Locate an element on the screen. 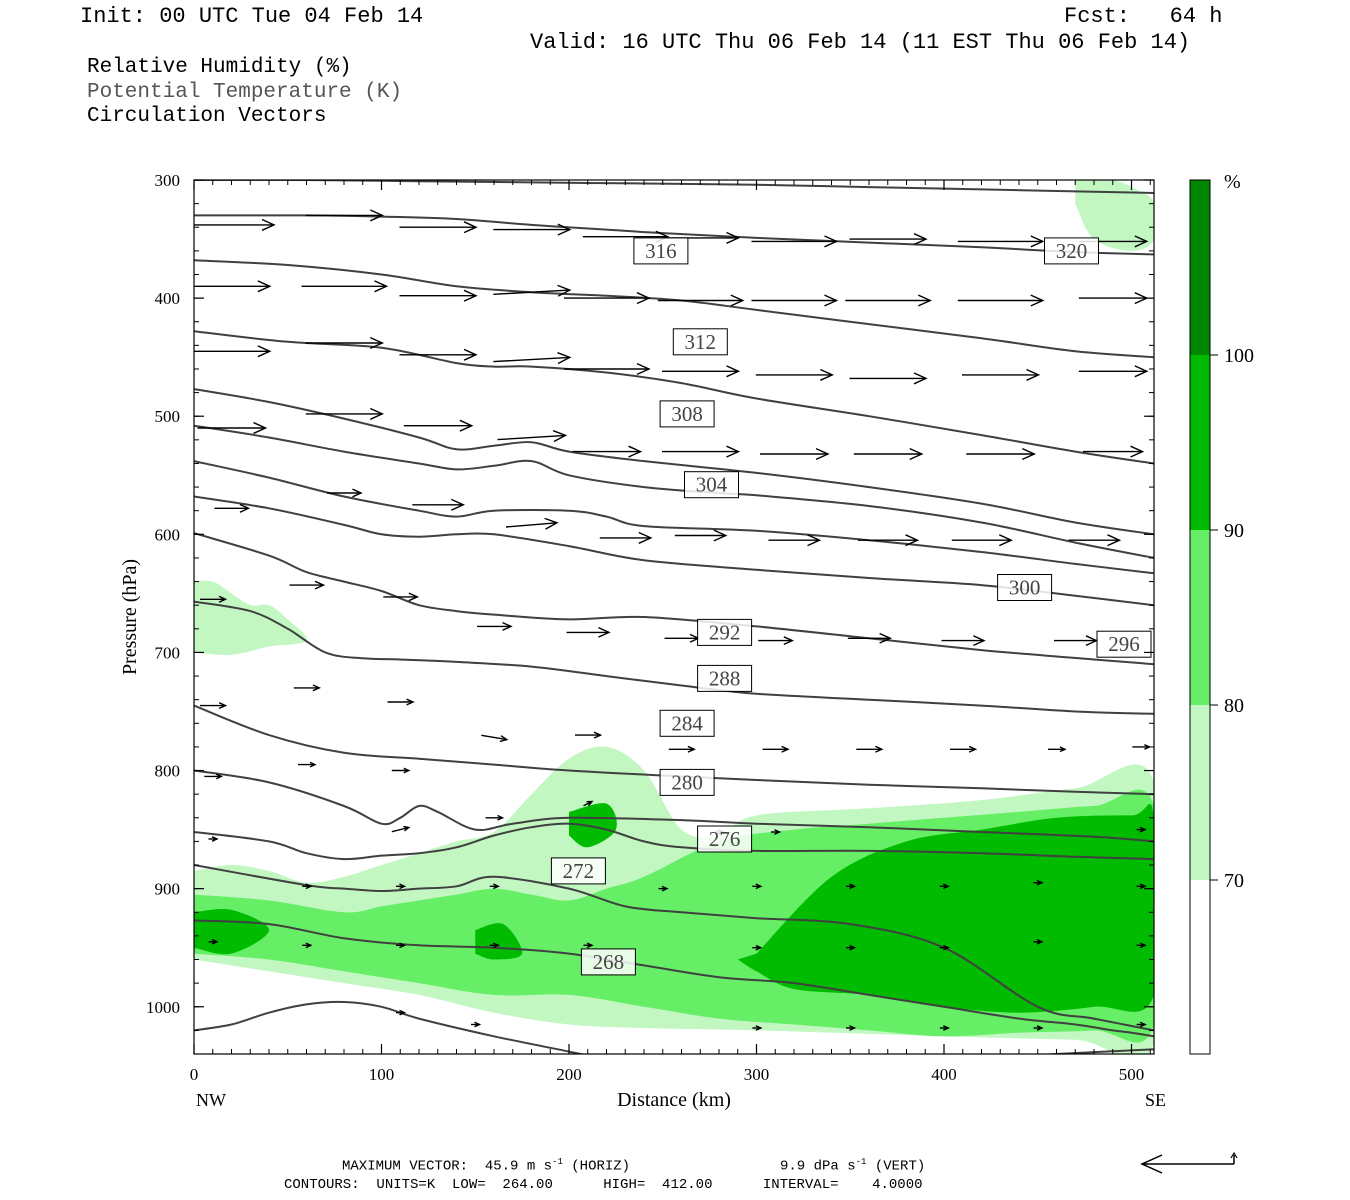 This screenshot has width=1350, height=1200. theta-label: 292 is located at coordinates (725, 632).